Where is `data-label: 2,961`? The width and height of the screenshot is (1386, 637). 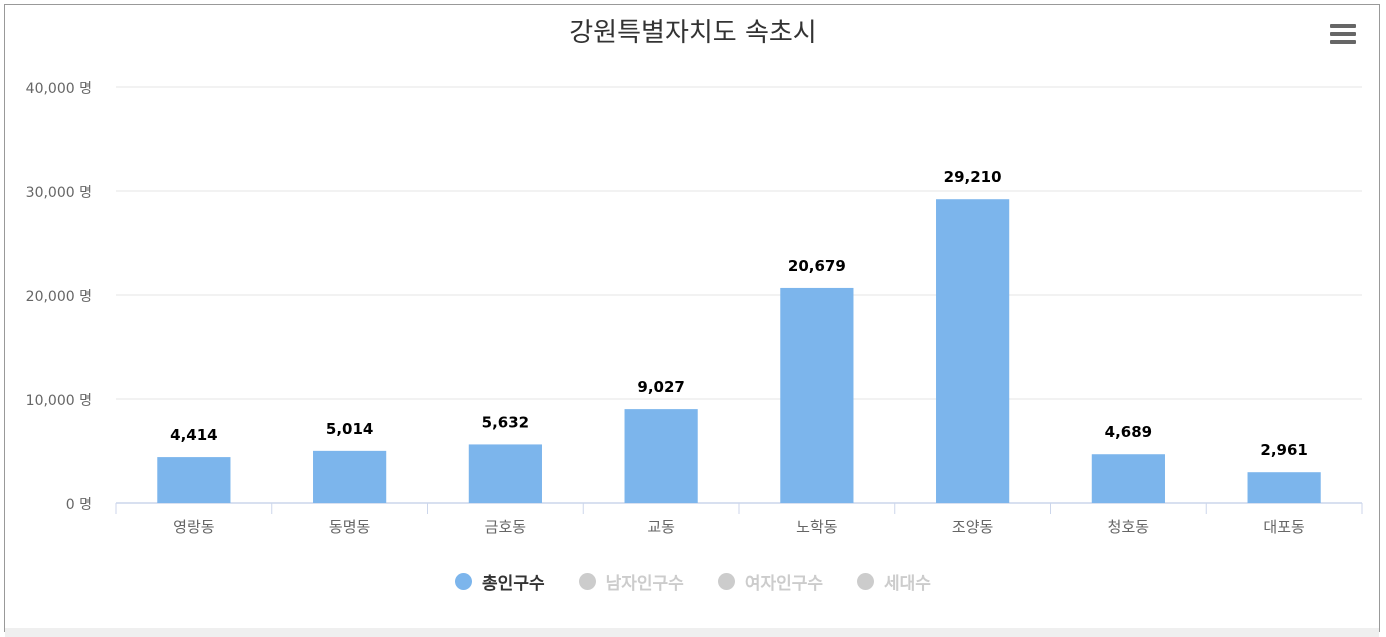
data-label: 2,961 is located at coordinates (1283, 450).